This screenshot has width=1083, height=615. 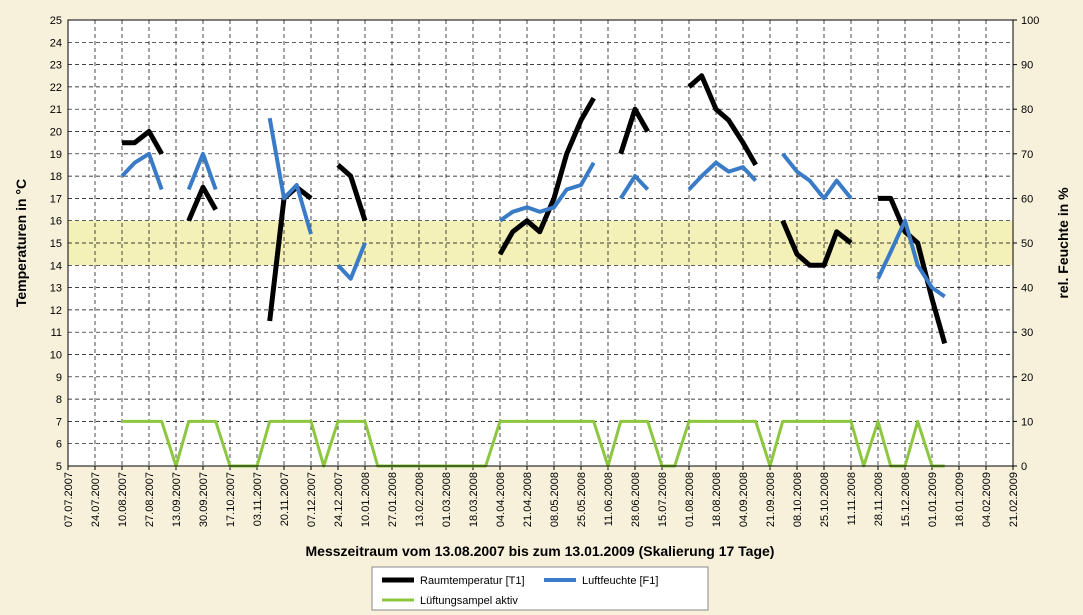 I want to click on y-tick-label: 7, so click(x=59, y=422).